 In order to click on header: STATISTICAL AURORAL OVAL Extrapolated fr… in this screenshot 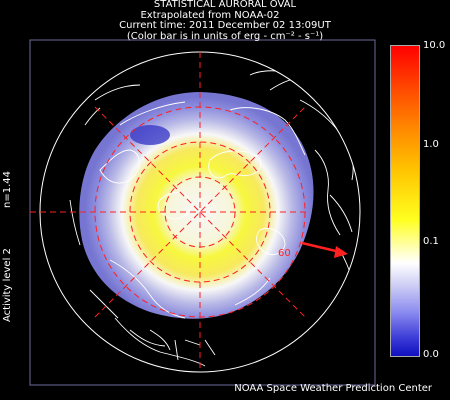, I will do `click(225, 21)`.